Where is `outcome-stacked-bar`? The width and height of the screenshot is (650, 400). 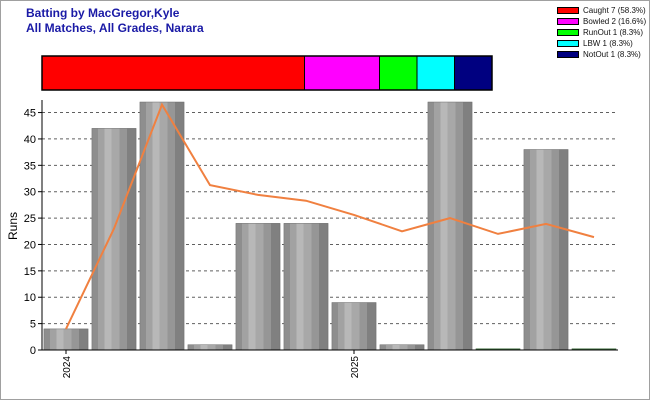
outcome-stacked-bar is located at coordinates (267, 73).